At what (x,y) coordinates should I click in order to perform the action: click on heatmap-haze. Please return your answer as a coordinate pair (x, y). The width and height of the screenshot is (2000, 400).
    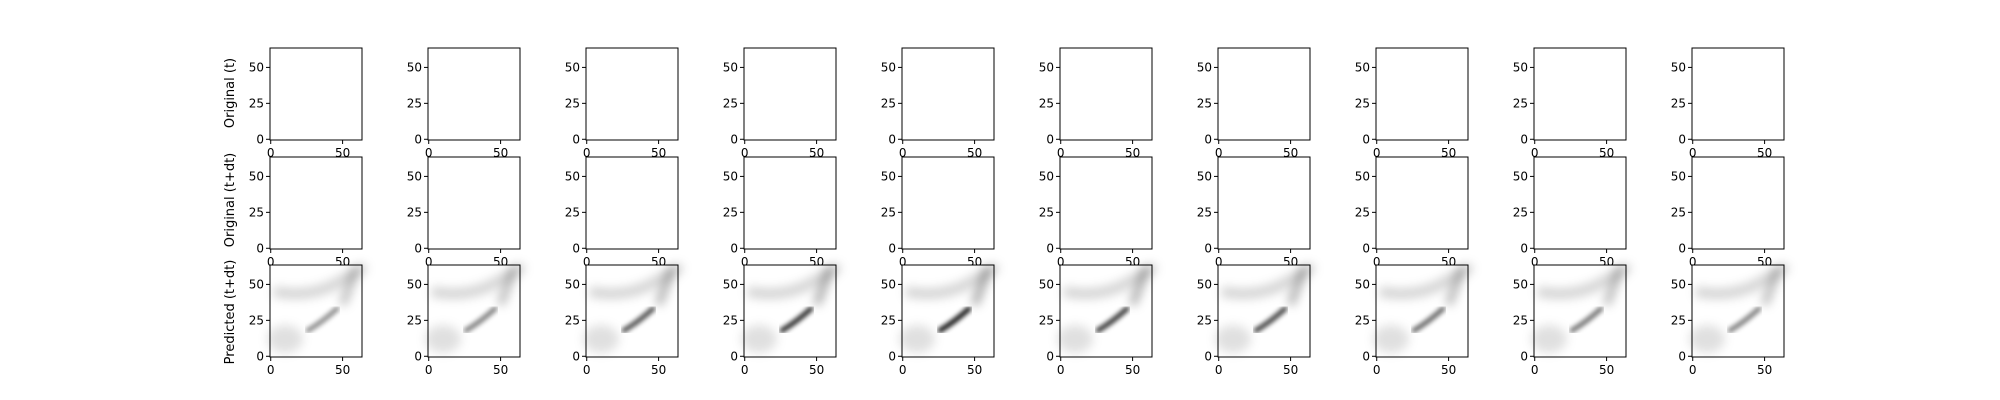
    Looking at the image, I should click on (1107, 308).